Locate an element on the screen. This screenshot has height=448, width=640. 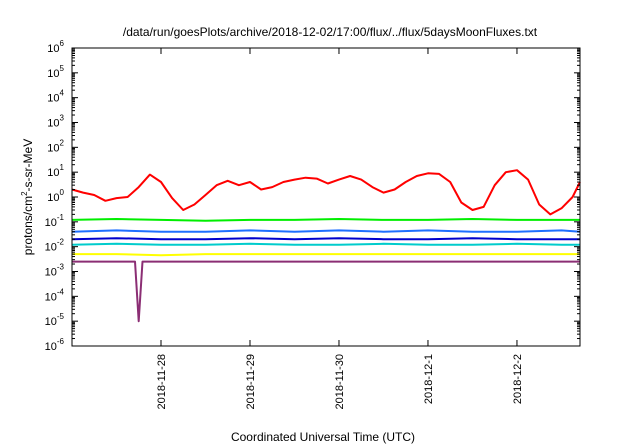
y-tick-exponent: -5 is located at coordinates (61, 316).